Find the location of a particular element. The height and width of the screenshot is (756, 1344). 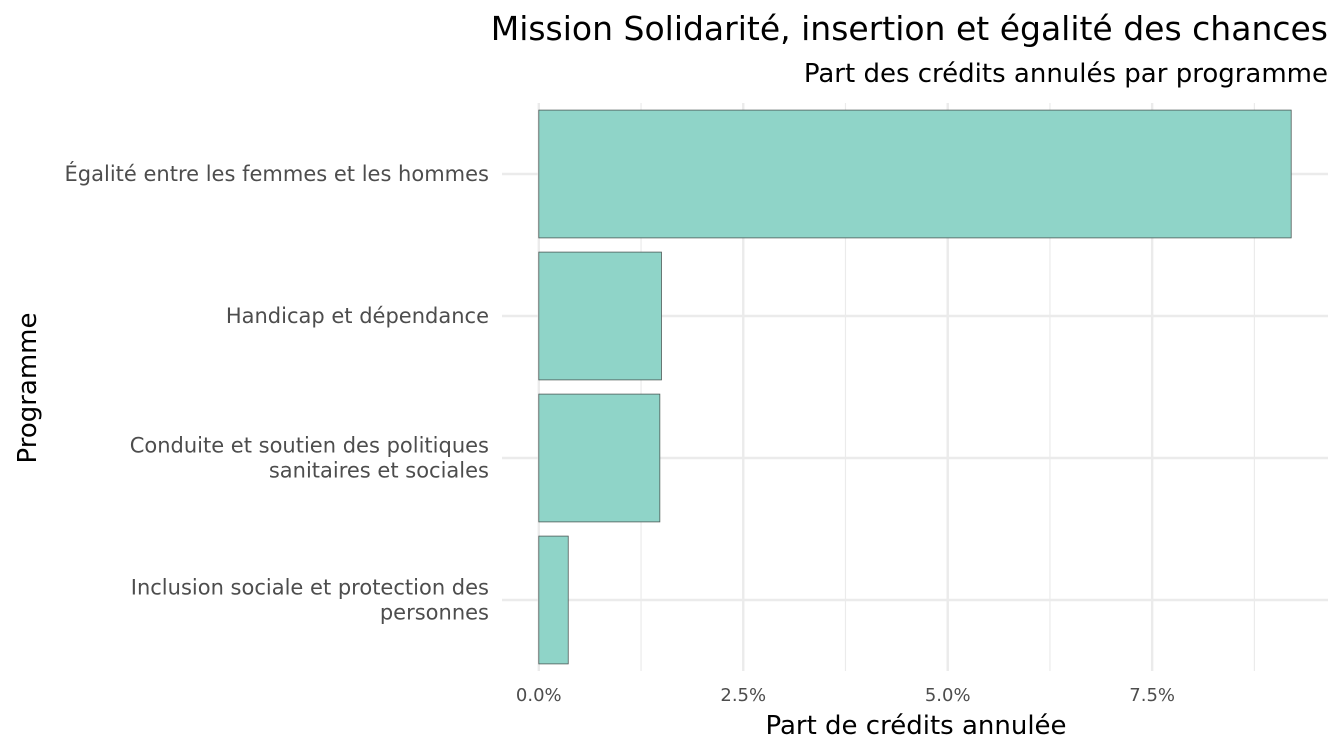

category-label-line: Conduite et soutien des politiques is located at coordinates (309, 446).